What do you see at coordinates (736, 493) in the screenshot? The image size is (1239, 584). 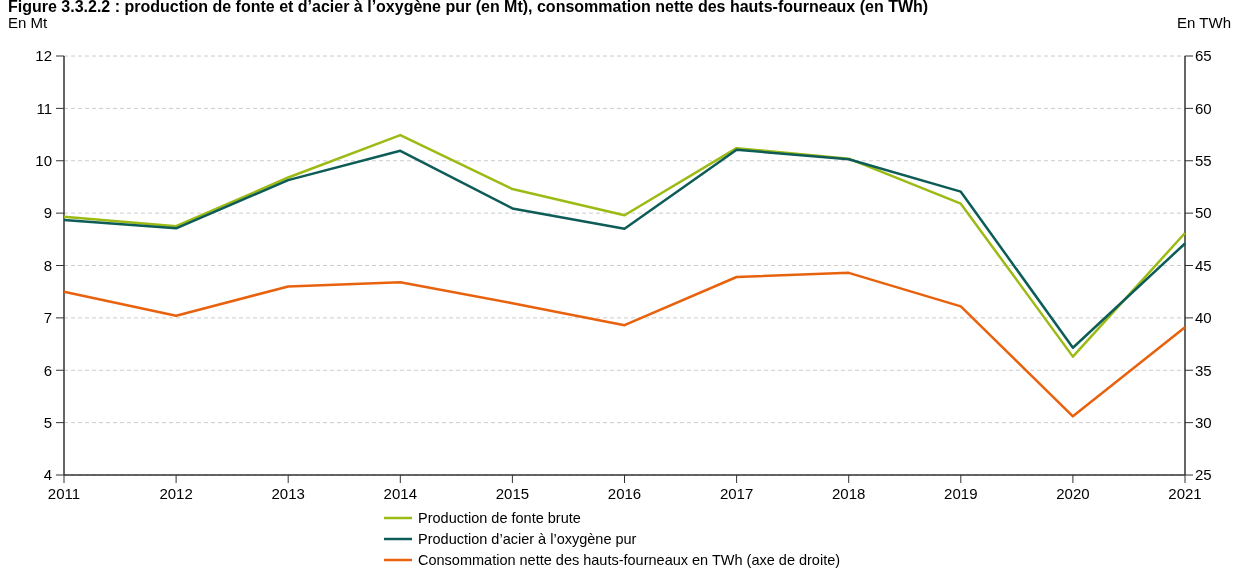 I see `x-tick-label: 2017` at bounding box center [736, 493].